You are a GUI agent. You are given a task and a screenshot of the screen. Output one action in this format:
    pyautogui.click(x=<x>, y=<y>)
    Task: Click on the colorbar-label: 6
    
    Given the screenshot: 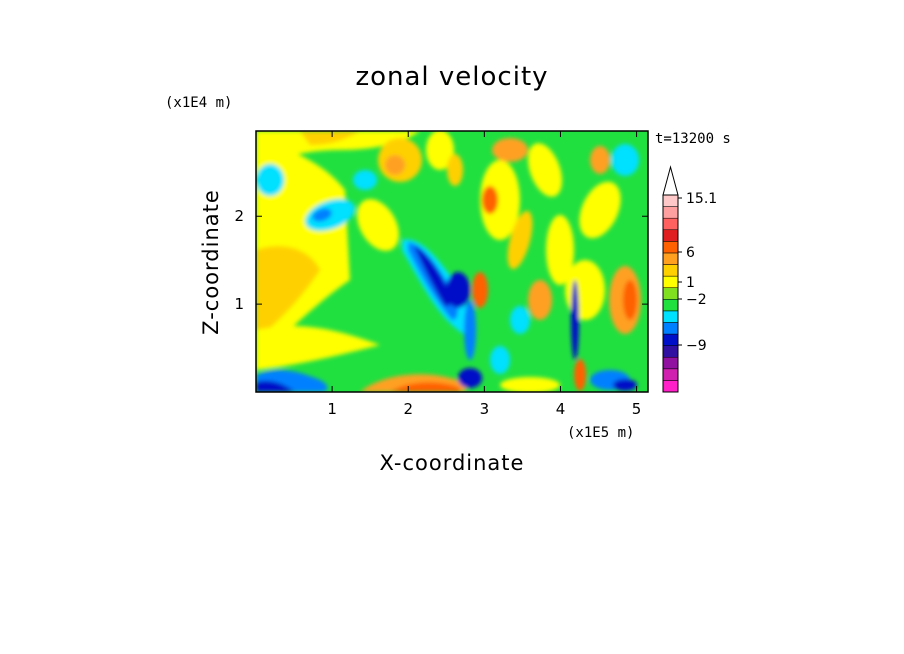 What is the action you would take?
    pyautogui.click(x=690, y=253)
    